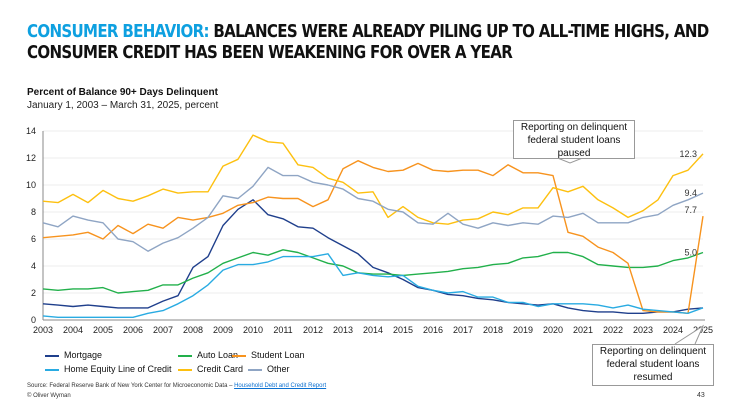 The height and width of the screenshot is (411, 731). Describe the element at coordinates (163, 330) in the screenshot. I see `x-tick-label: 2007` at that location.